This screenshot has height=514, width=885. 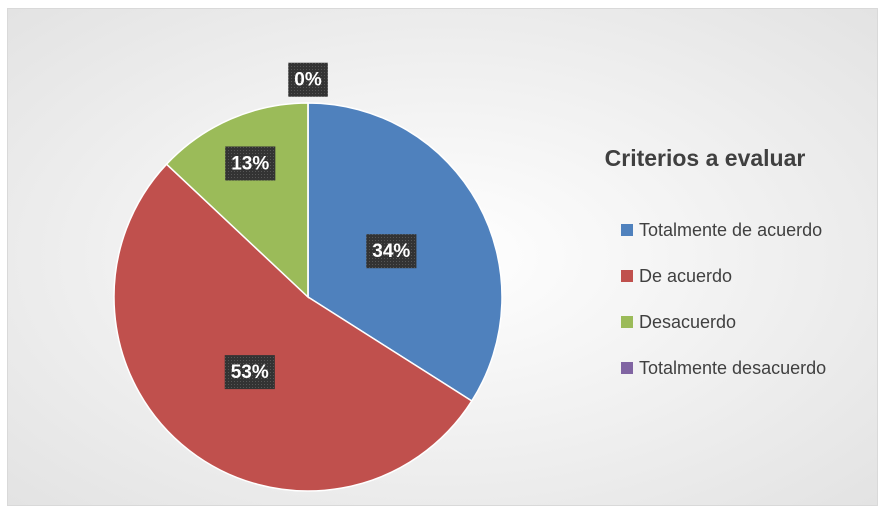 What do you see at coordinates (730, 230) in the screenshot?
I see `legend-label: Totalmente de acuerdo` at bounding box center [730, 230].